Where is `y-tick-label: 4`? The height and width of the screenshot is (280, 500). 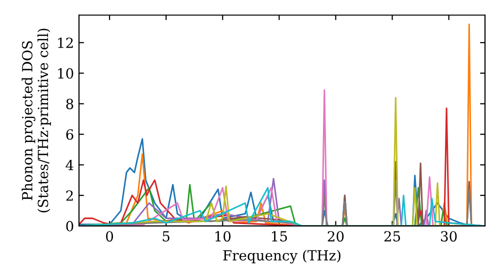
y-tick-label: 4 is located at coordinates (70, 165).